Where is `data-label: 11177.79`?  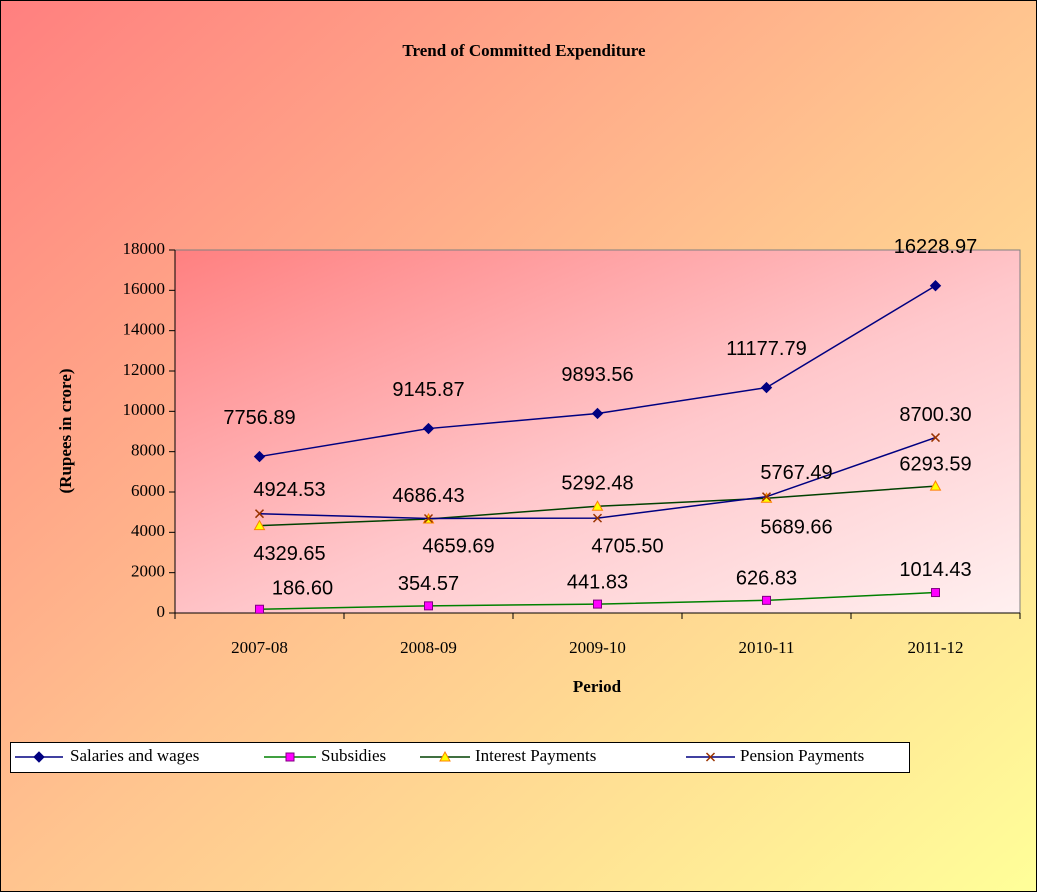 data-label: 11177.79 is located at coordinates (766, 349).